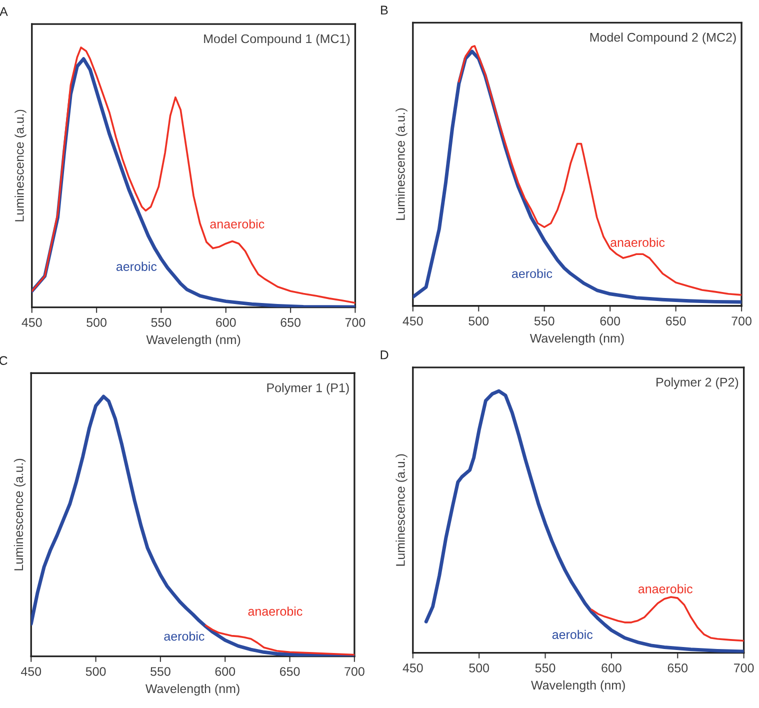 The image size is (759, 708). I want to click on text: A, so click(4, 11).